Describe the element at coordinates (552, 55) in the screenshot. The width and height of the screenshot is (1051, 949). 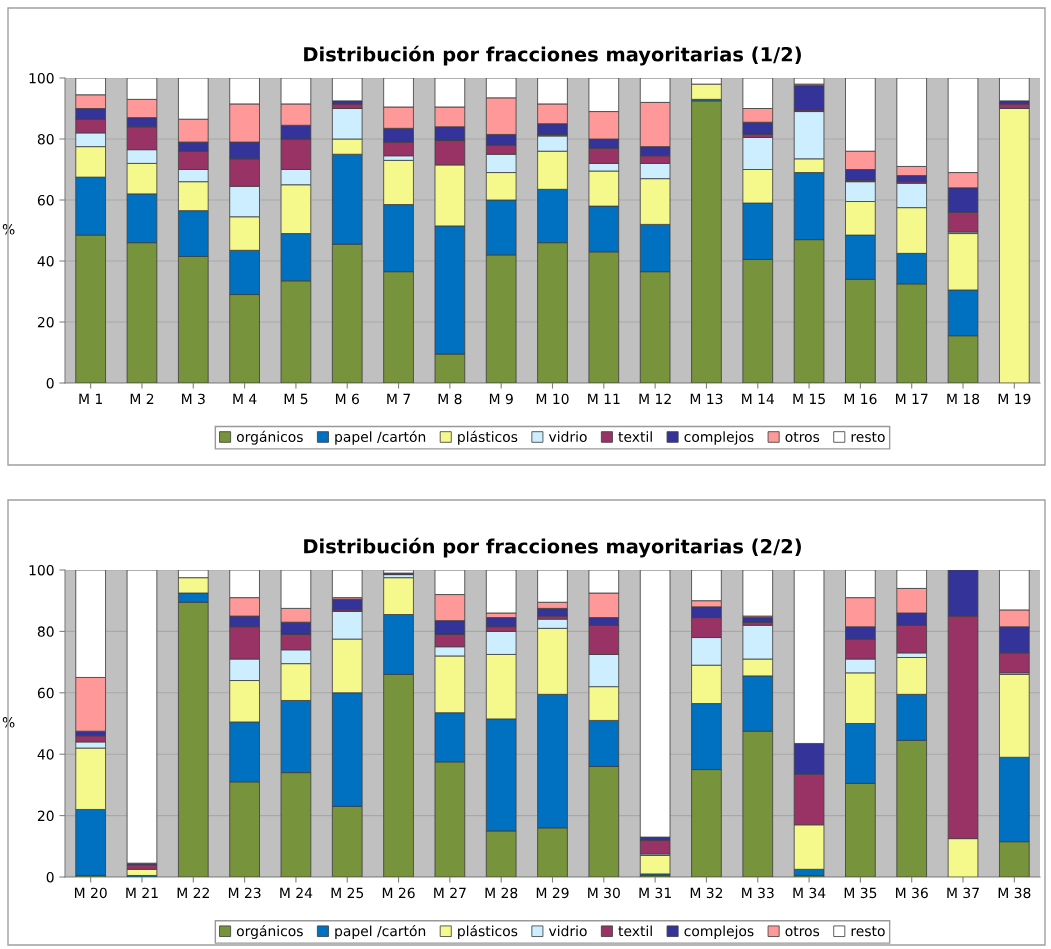
I see `chart-title: Distribución por fracciones mayoritarias (1/2)` at that location.